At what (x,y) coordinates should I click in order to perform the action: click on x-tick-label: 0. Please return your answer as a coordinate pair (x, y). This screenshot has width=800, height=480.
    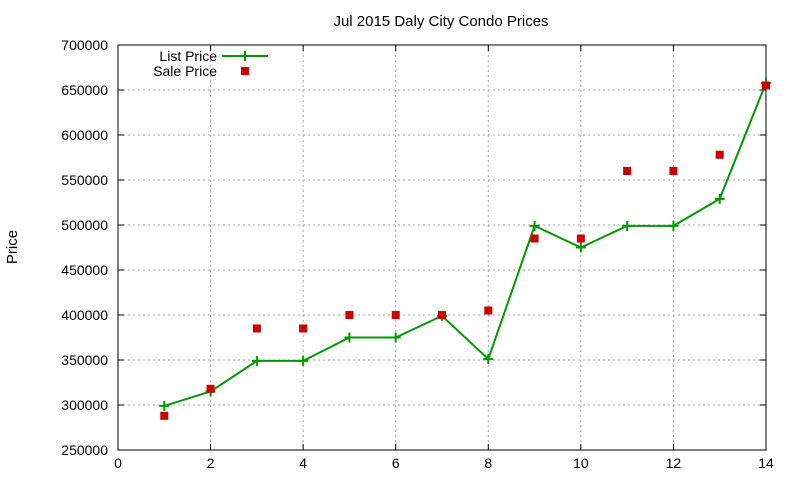
    Looking at the image, I should click on (118, 463).